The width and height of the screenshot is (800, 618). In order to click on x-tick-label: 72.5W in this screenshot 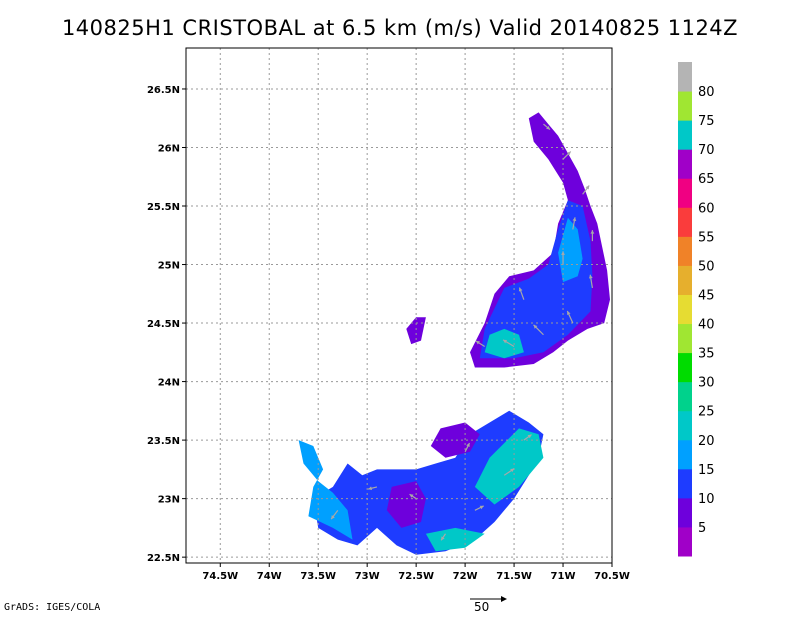, I will do `click(416, 576)`.